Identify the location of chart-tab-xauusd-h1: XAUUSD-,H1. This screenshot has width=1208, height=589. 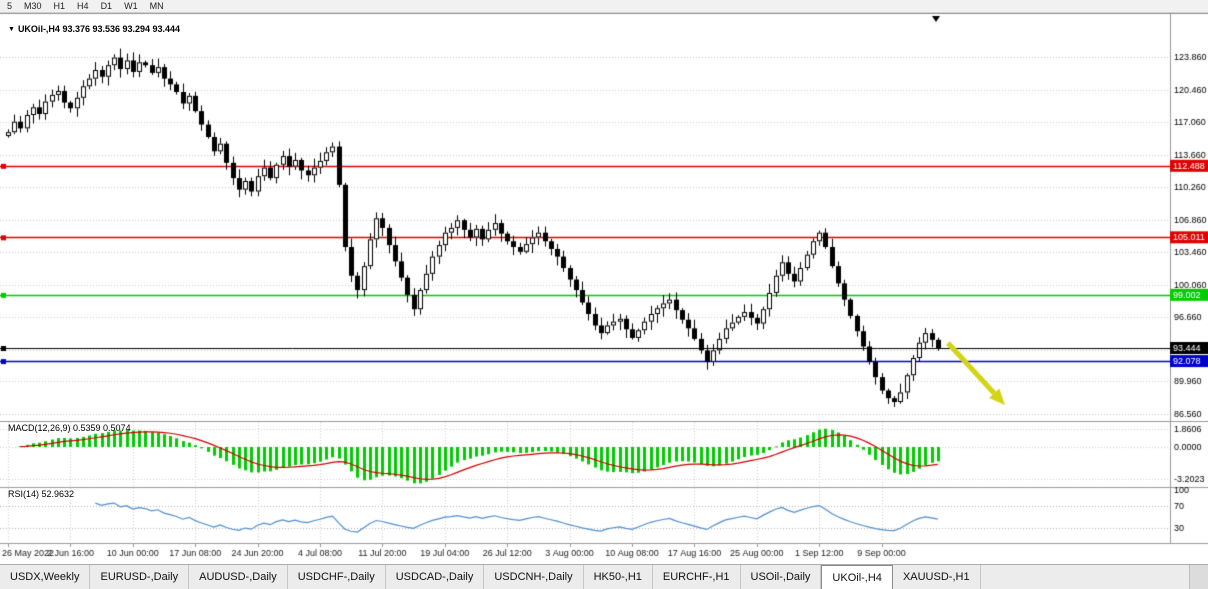
(937, 577).